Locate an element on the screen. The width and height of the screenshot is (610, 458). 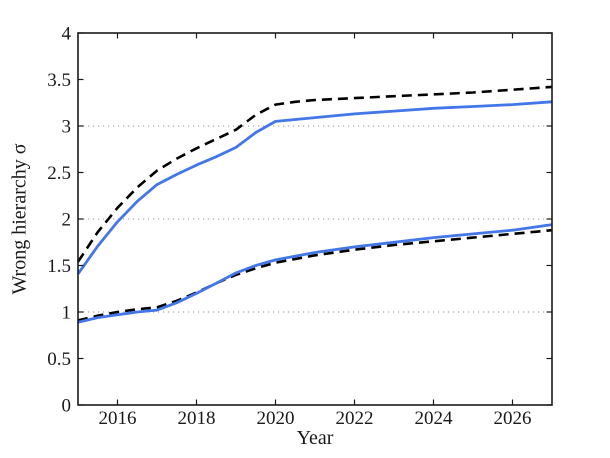
svg-text: 2020 is located at coordinates (276, 418).